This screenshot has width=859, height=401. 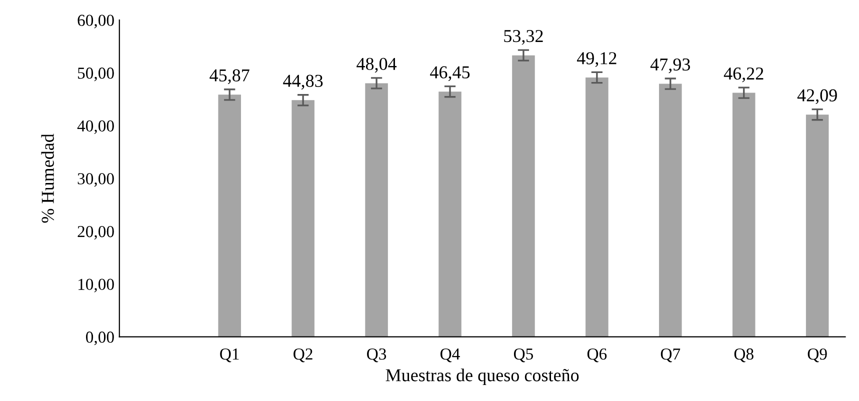 I want to click on y-tick-label: 50,00, so click(x=96, y=75).